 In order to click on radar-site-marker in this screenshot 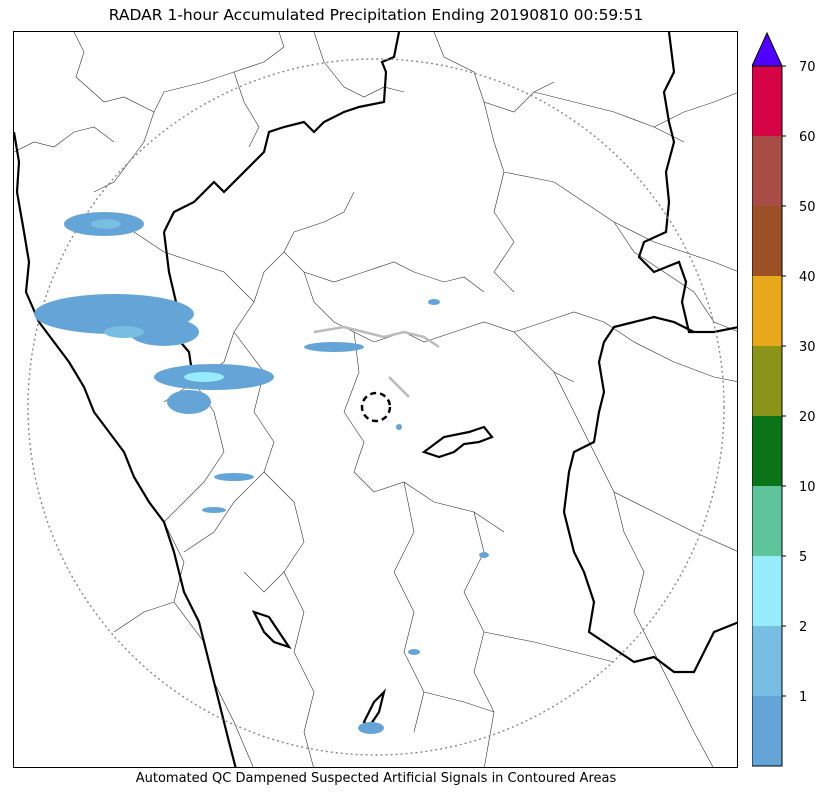, I will do `click(376, 407)`.